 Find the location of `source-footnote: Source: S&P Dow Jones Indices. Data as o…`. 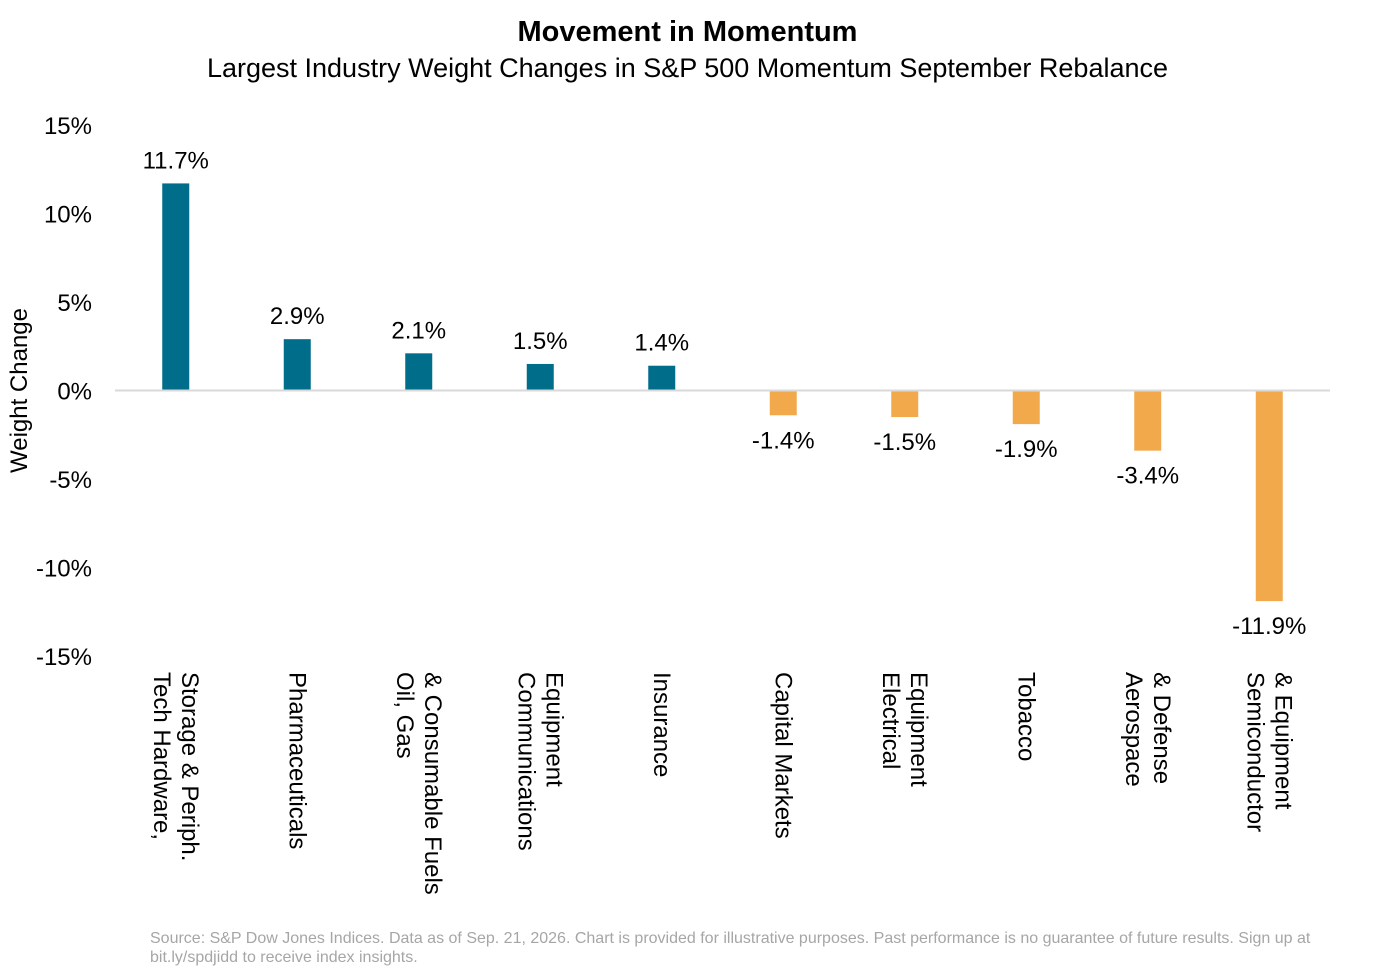

source-footnote: Source: S&P Dow Jones Indices. Data as o… is located at coordinates (730, 948).